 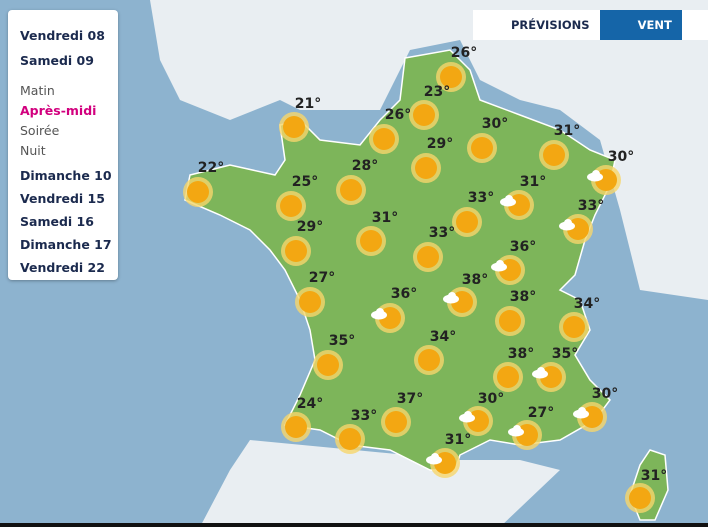 I want to click on temperature: 23°, so click(x=437, y=92).